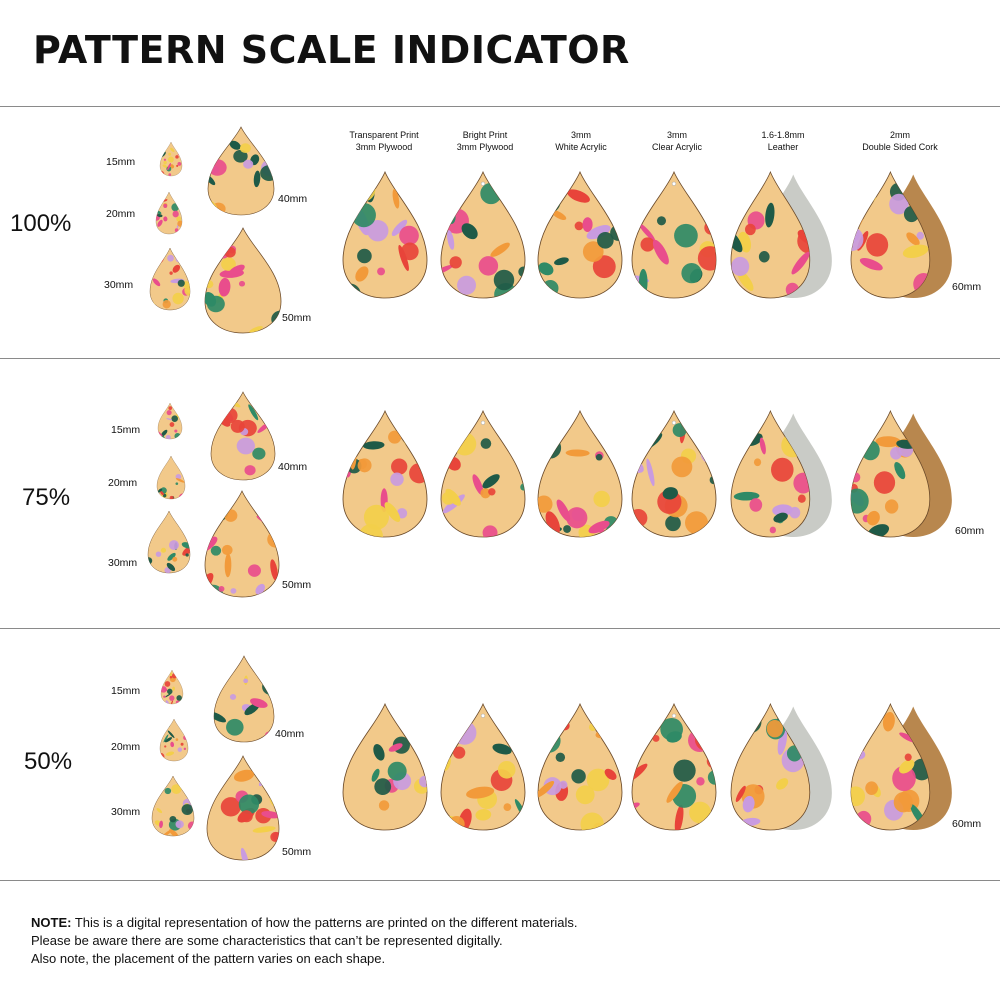 Image resolution: width=1000 pixels, height=1000 pixels. What do you see at coordinates (51, 922) in the screenshot?
I see `note-prefix: NOTE:` at bounding box center [51, 922].